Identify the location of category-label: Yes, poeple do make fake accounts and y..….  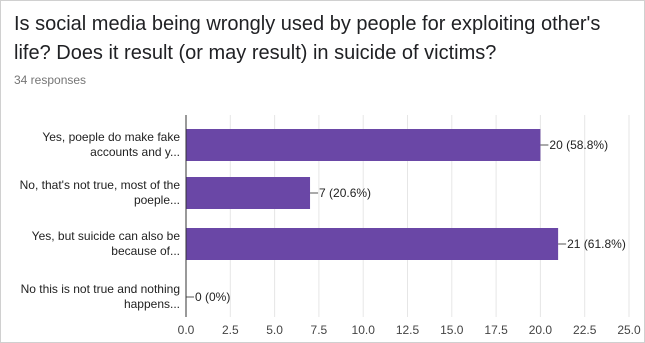
(111, 144).